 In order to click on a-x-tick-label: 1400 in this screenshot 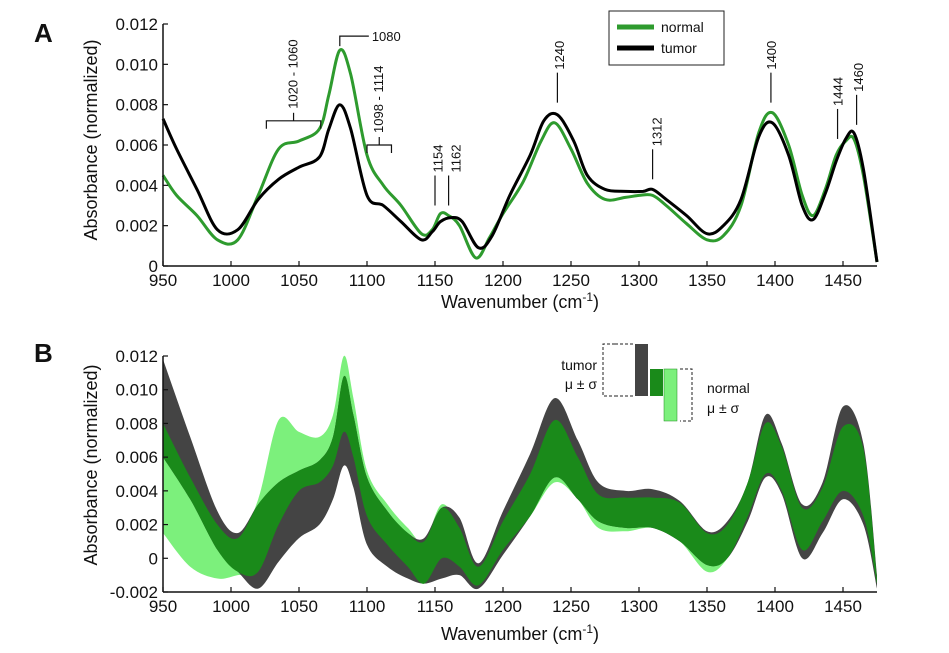, I will do `click(775, 280)`.